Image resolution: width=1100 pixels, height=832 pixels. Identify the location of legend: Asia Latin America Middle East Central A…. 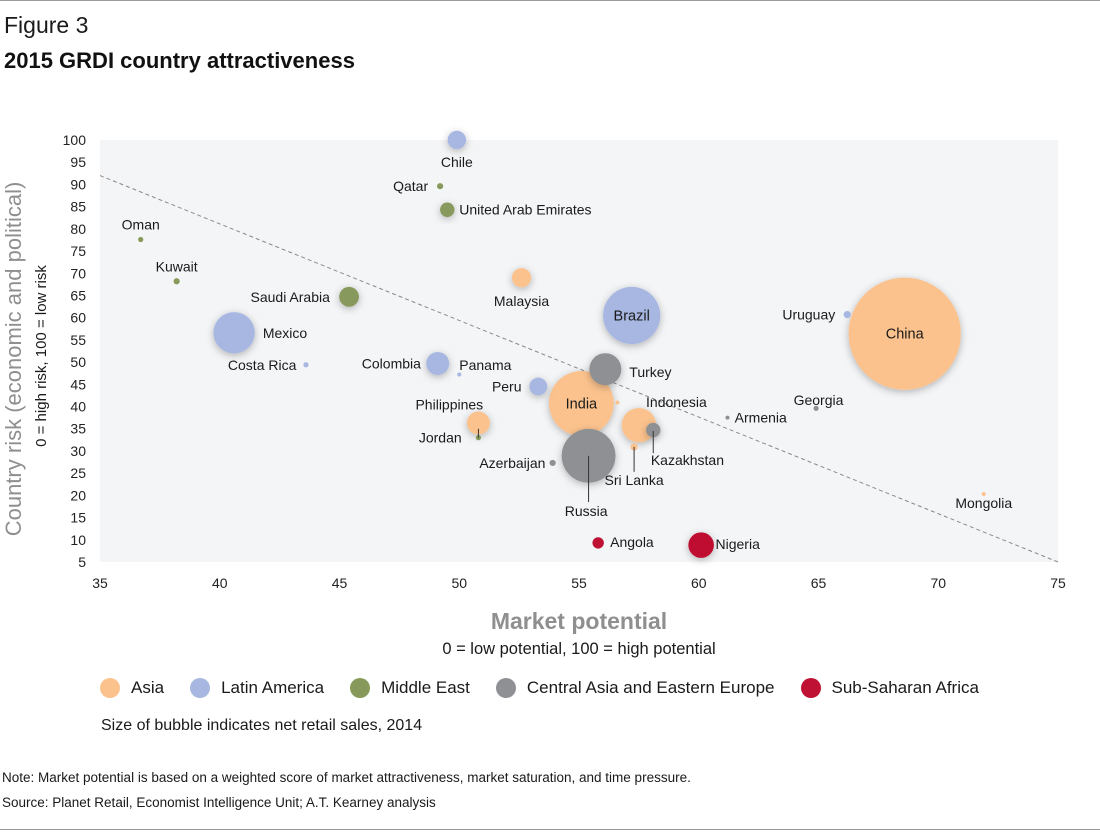
(552, 688).